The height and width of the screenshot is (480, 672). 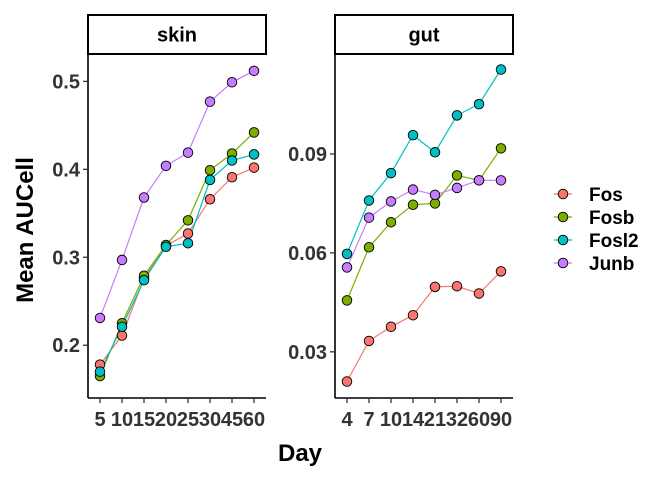 What do you see at coordinates (606, 195) in the screenshot?
I see `legend-label: Fos` at bounding box center [606, 195].